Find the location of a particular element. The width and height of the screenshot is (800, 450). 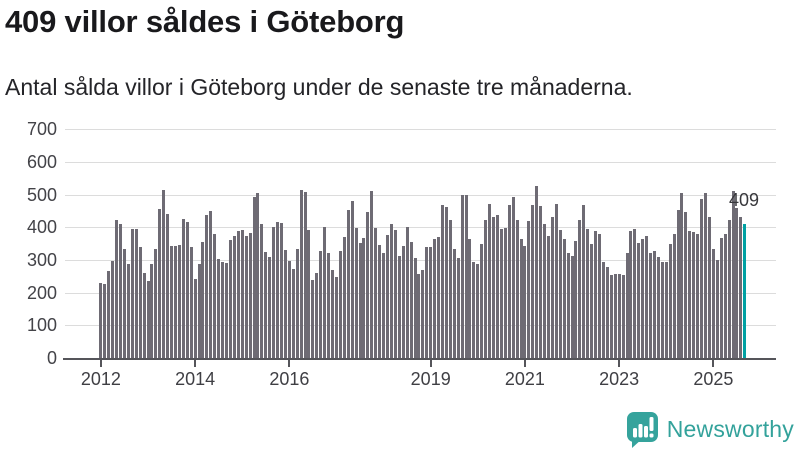

y-axis-label: 500 is located at coordinates (41, 195).